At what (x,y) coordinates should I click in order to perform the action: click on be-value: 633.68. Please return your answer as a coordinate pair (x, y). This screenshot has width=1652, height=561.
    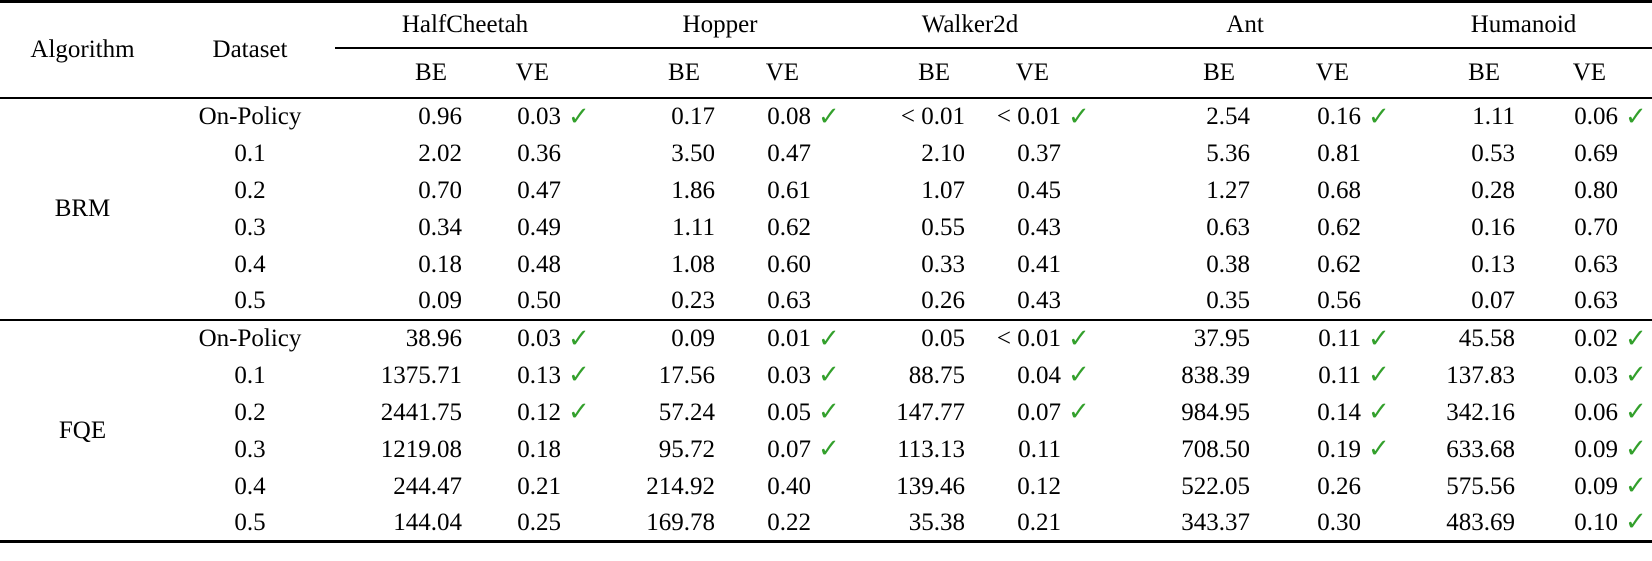
    Looking at the image, I should click on (1481, 449).